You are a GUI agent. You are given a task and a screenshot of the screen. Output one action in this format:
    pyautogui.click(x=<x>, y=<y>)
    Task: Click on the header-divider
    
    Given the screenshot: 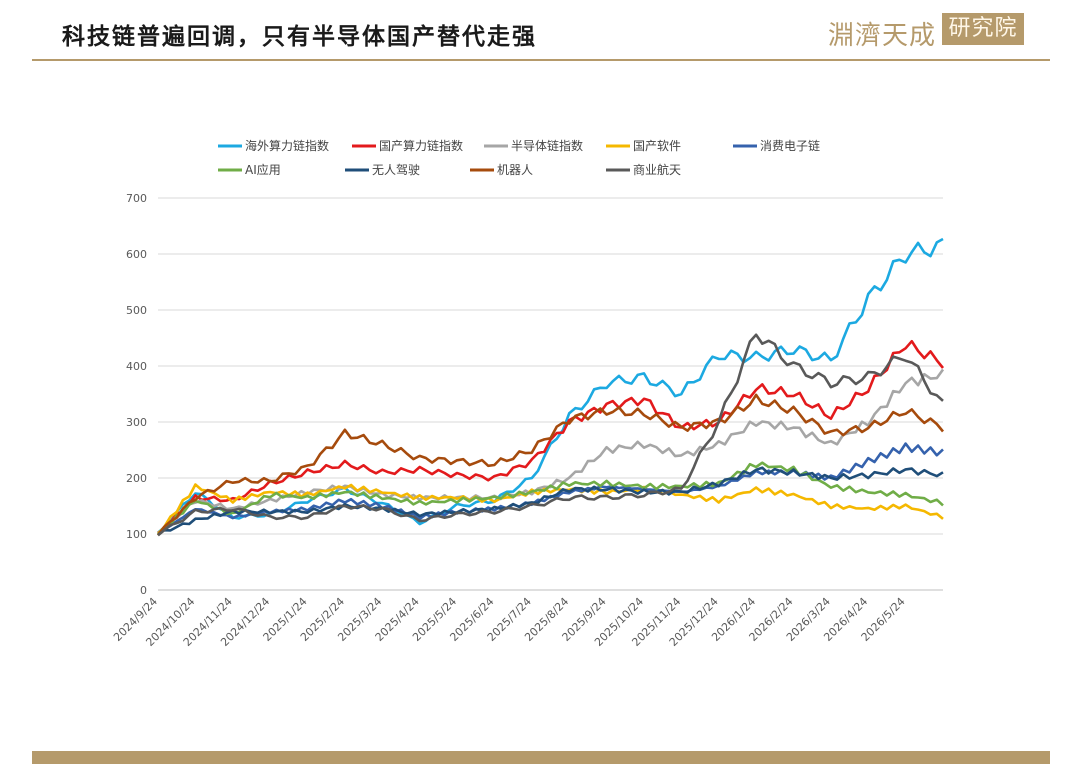 What is the action you would take?
    pyautogui.click(x=541, y=60)
    